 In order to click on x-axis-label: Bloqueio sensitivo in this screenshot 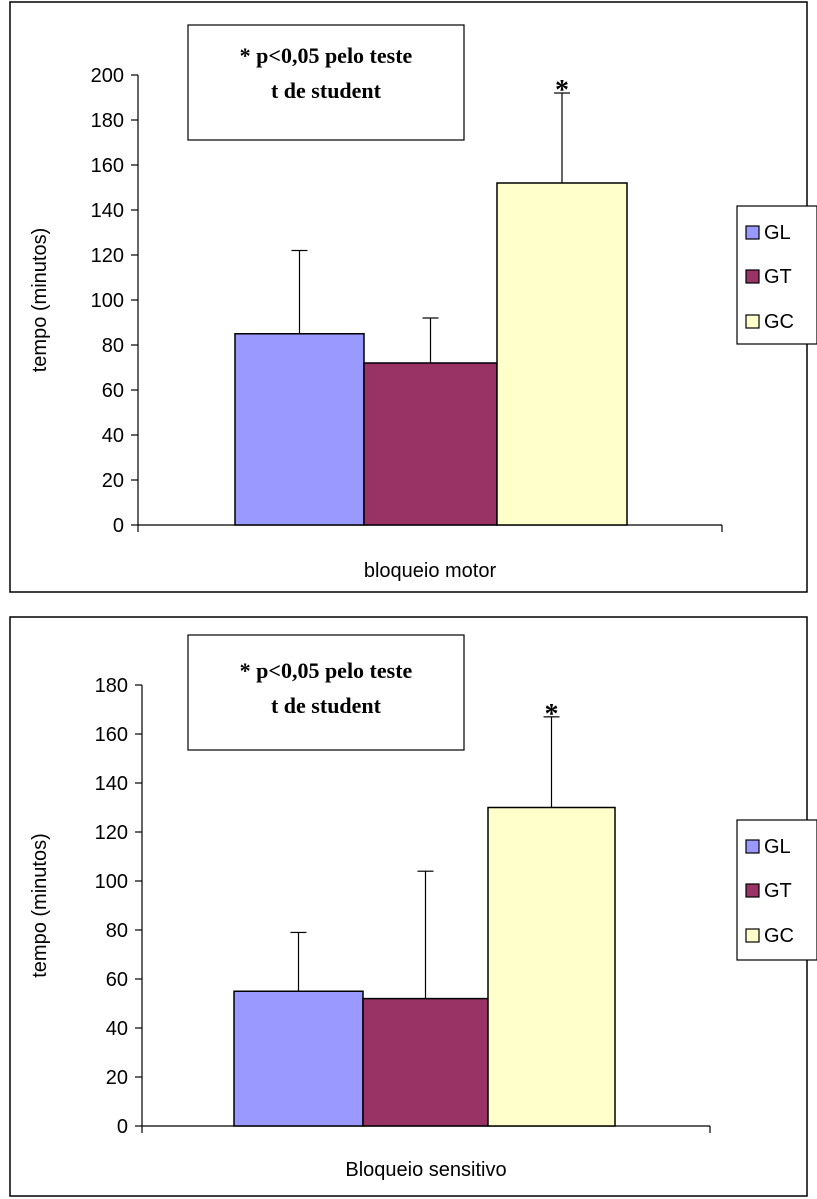, I will do `click(425, 1170)`.